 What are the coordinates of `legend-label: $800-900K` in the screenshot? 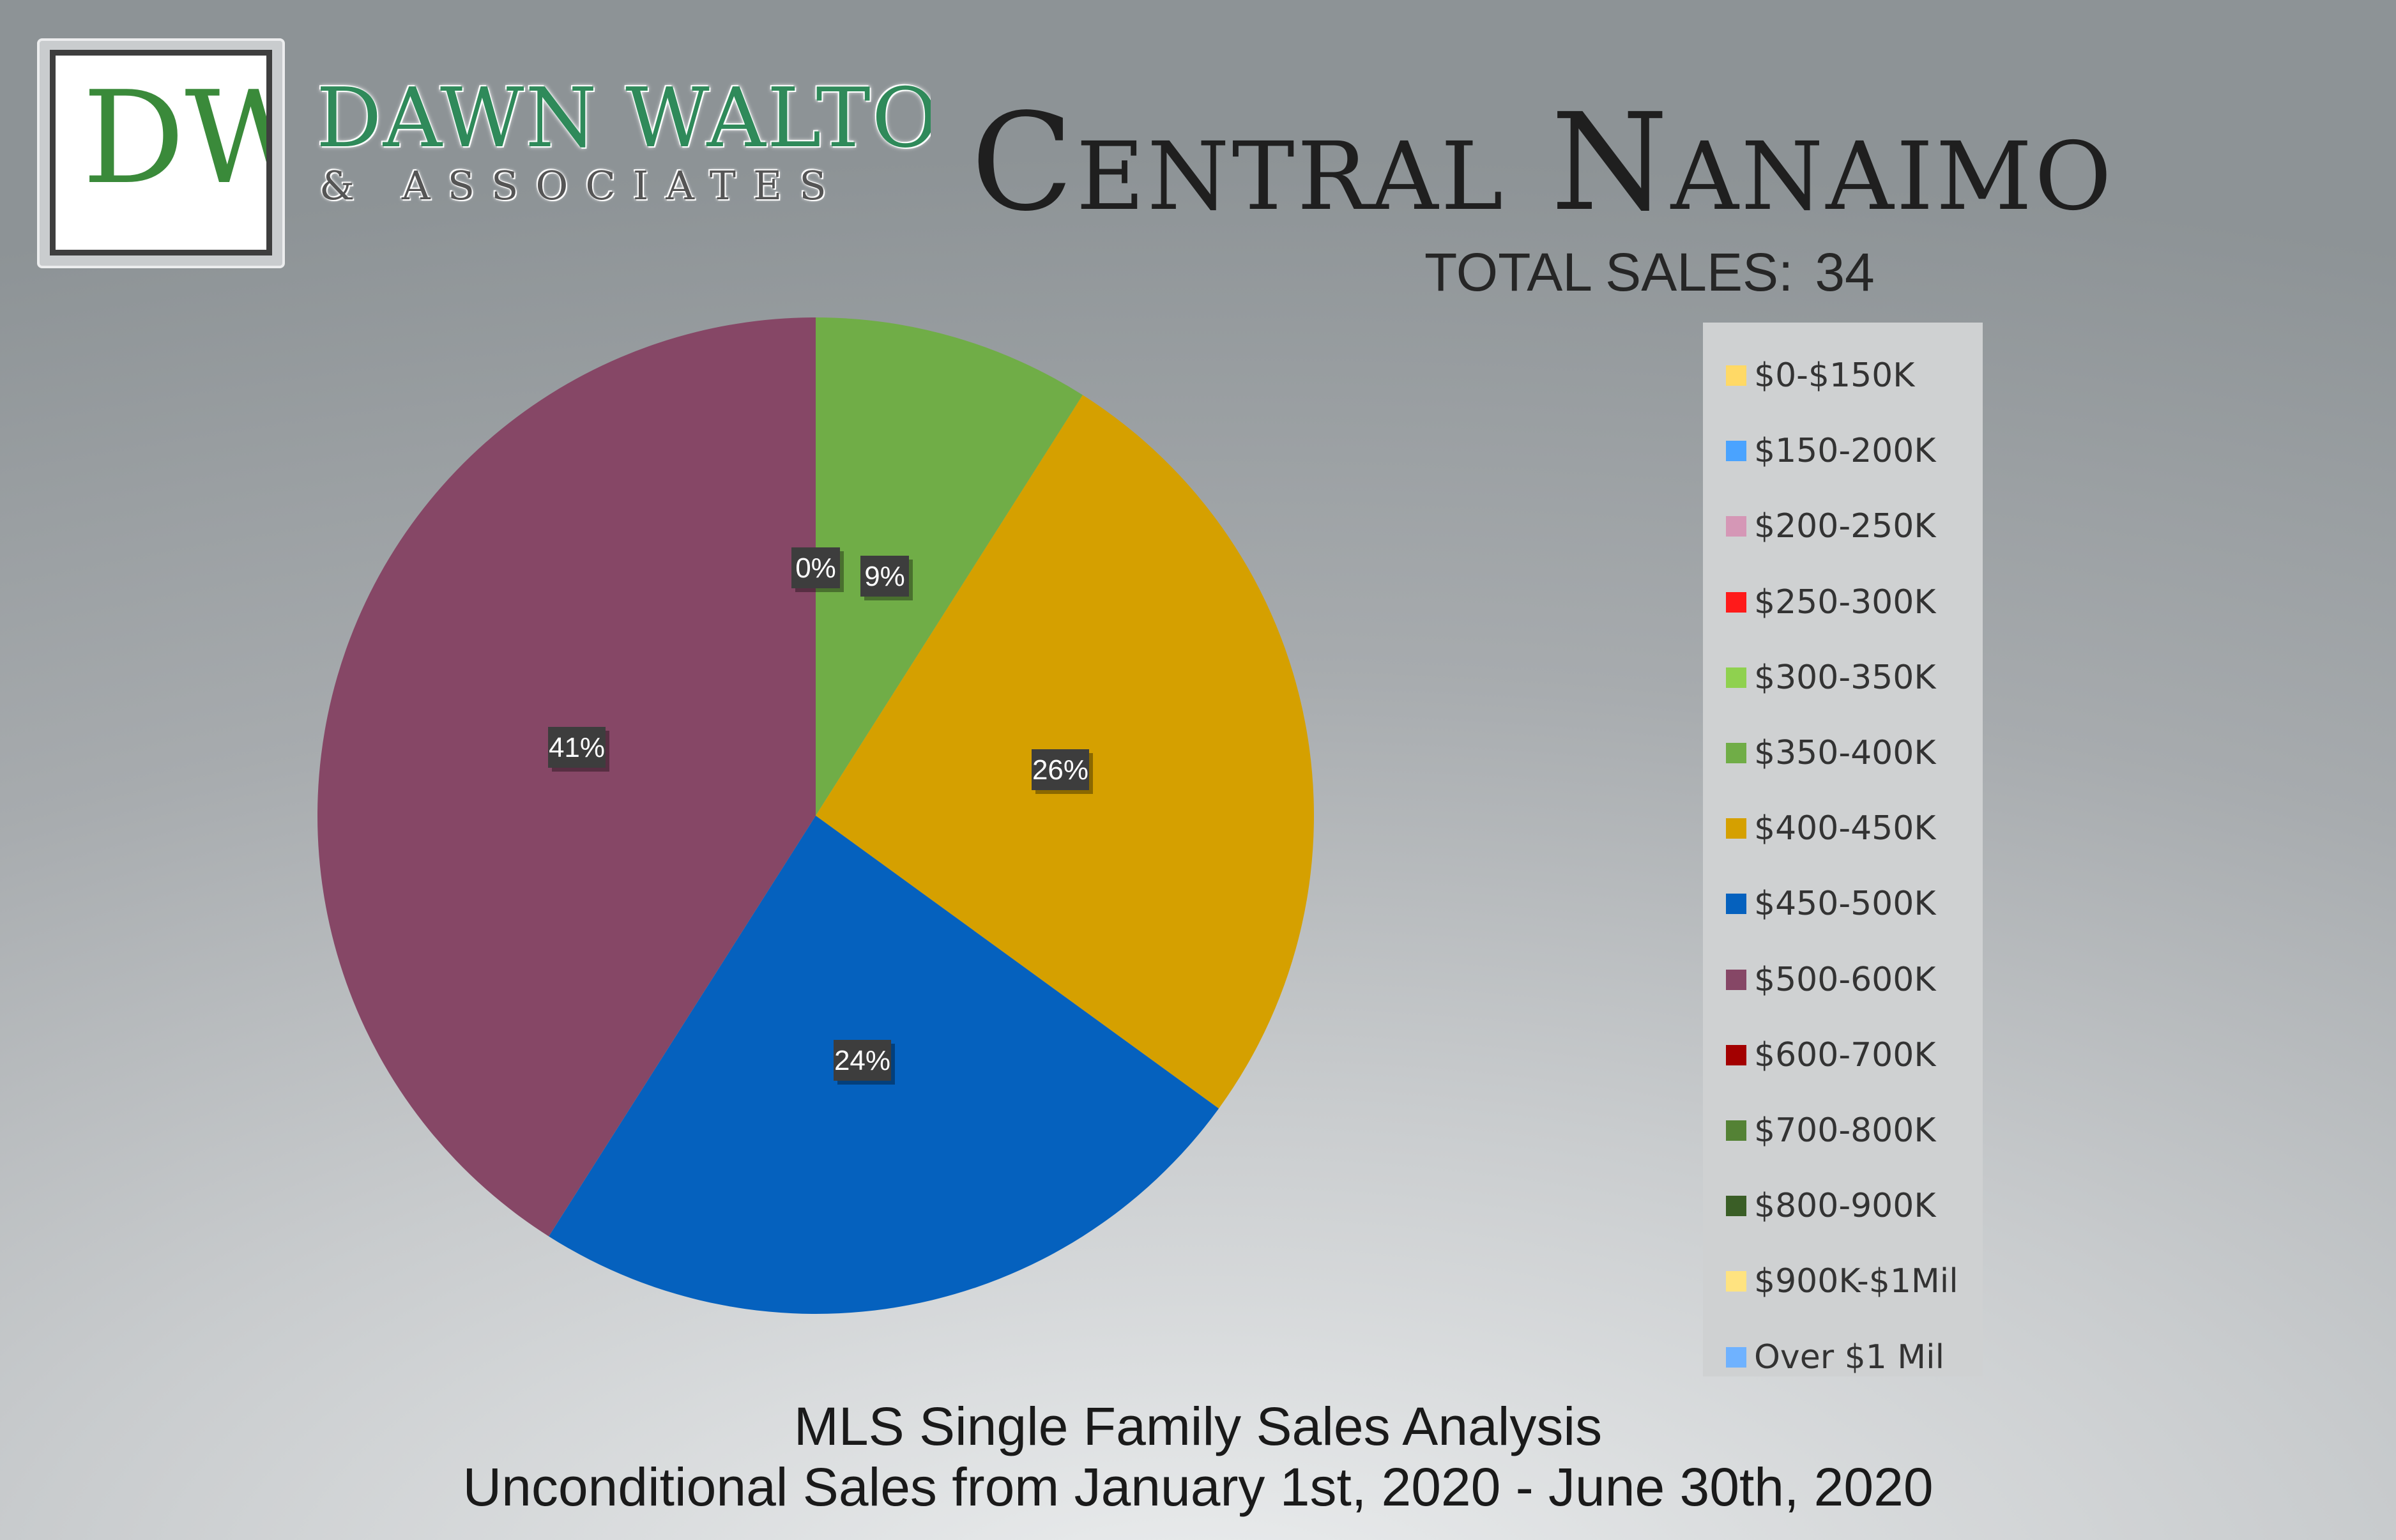 It's located at (1845, 1206).